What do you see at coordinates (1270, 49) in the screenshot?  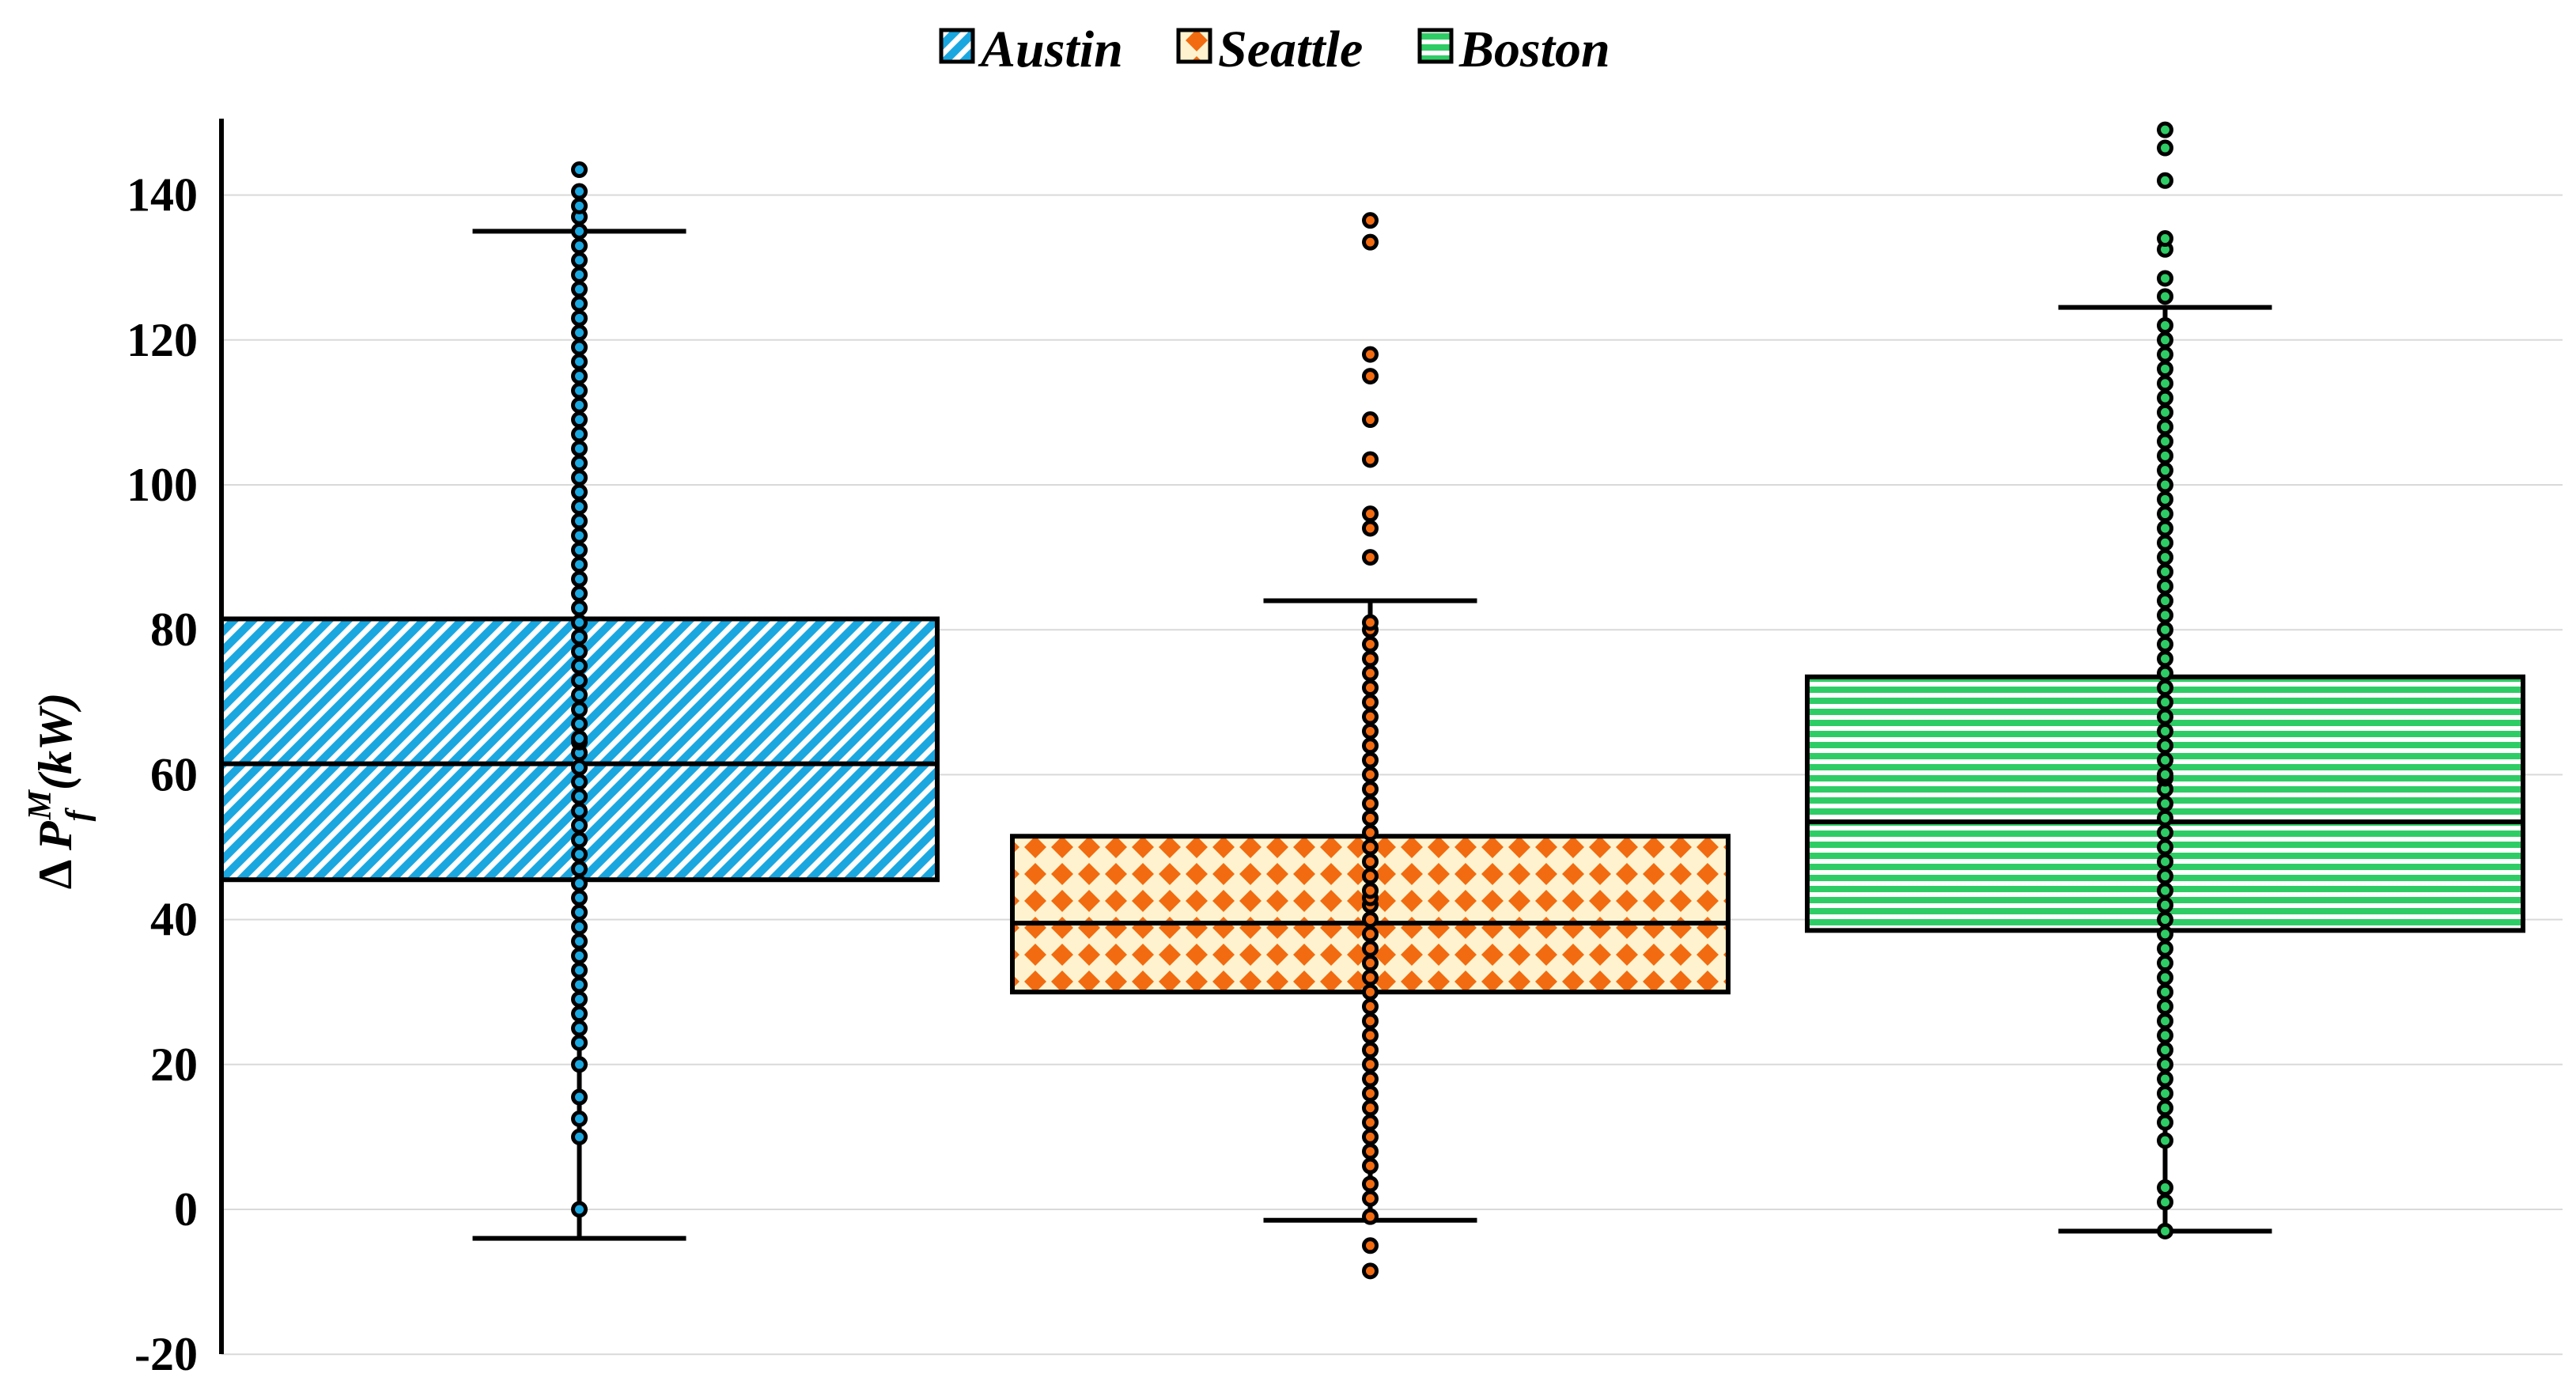 I see `legend-item-seattle: Seattle` at bounding box center [1270, 49].